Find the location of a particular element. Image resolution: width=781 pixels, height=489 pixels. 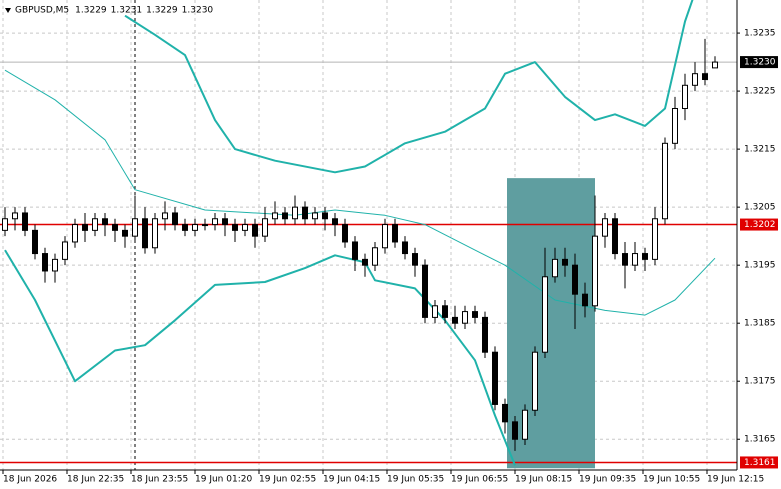

quote-open: 1.3229 is located at coordinates (91, 11).